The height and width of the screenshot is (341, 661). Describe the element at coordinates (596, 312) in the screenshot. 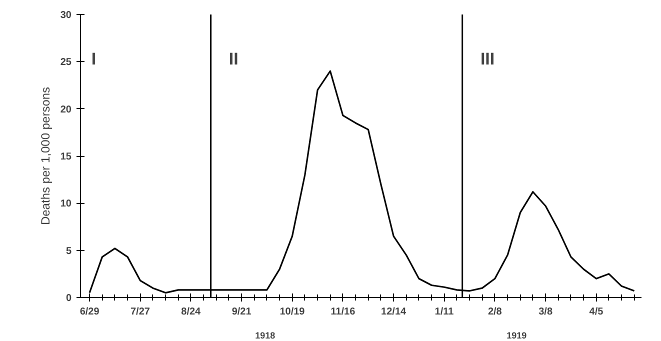

I see `x-tick-label: 4/5` at that location.